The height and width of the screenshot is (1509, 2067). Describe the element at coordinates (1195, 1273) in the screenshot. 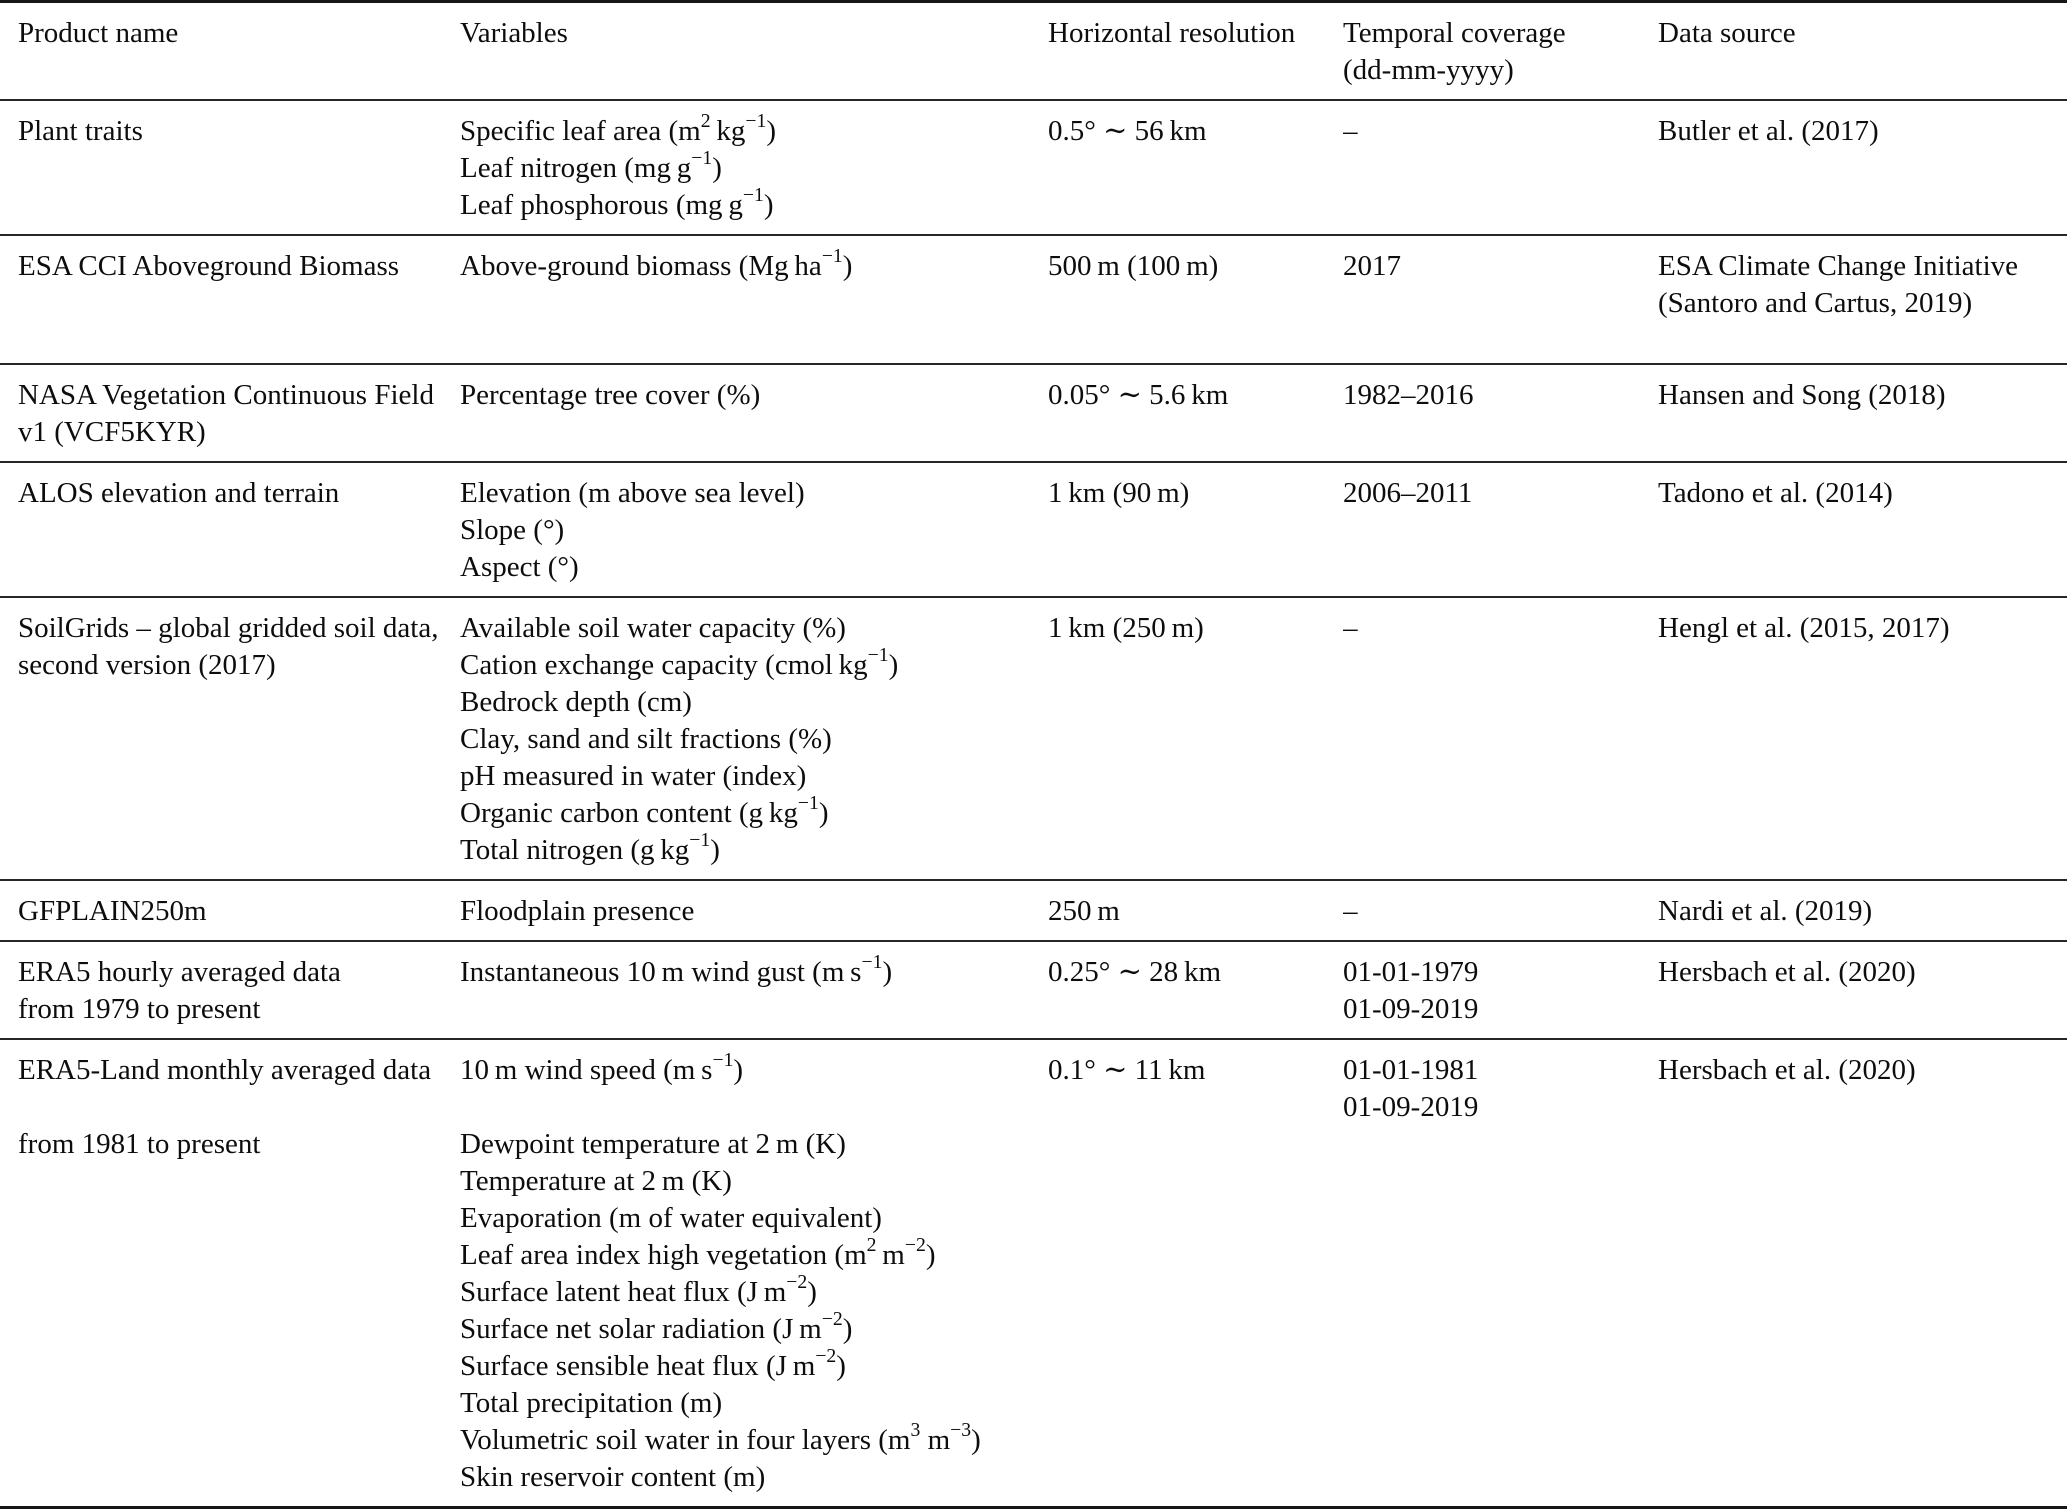

I see `cell-horizontal-resolution: 0.1° ∼ 11 km` at that location.